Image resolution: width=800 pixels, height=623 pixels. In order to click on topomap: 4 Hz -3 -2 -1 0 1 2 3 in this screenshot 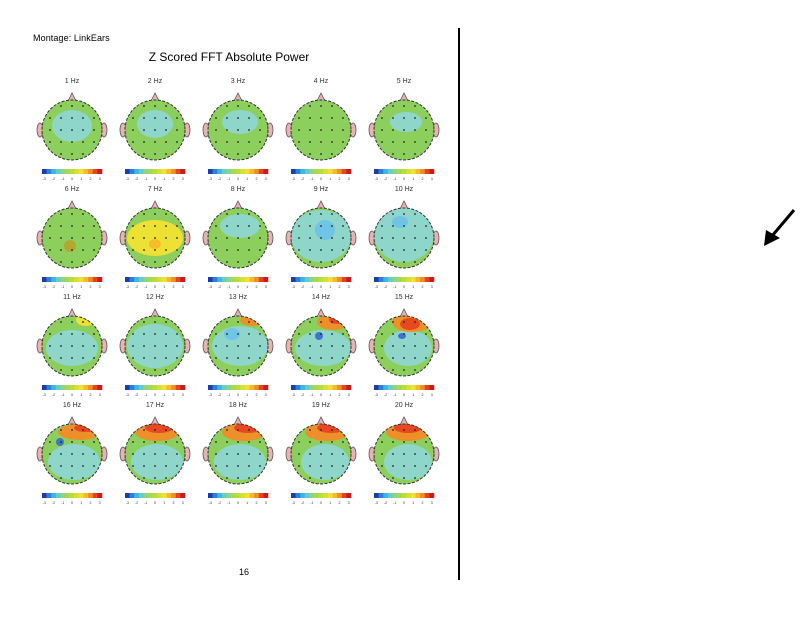, I will do `click(321, 132)`.